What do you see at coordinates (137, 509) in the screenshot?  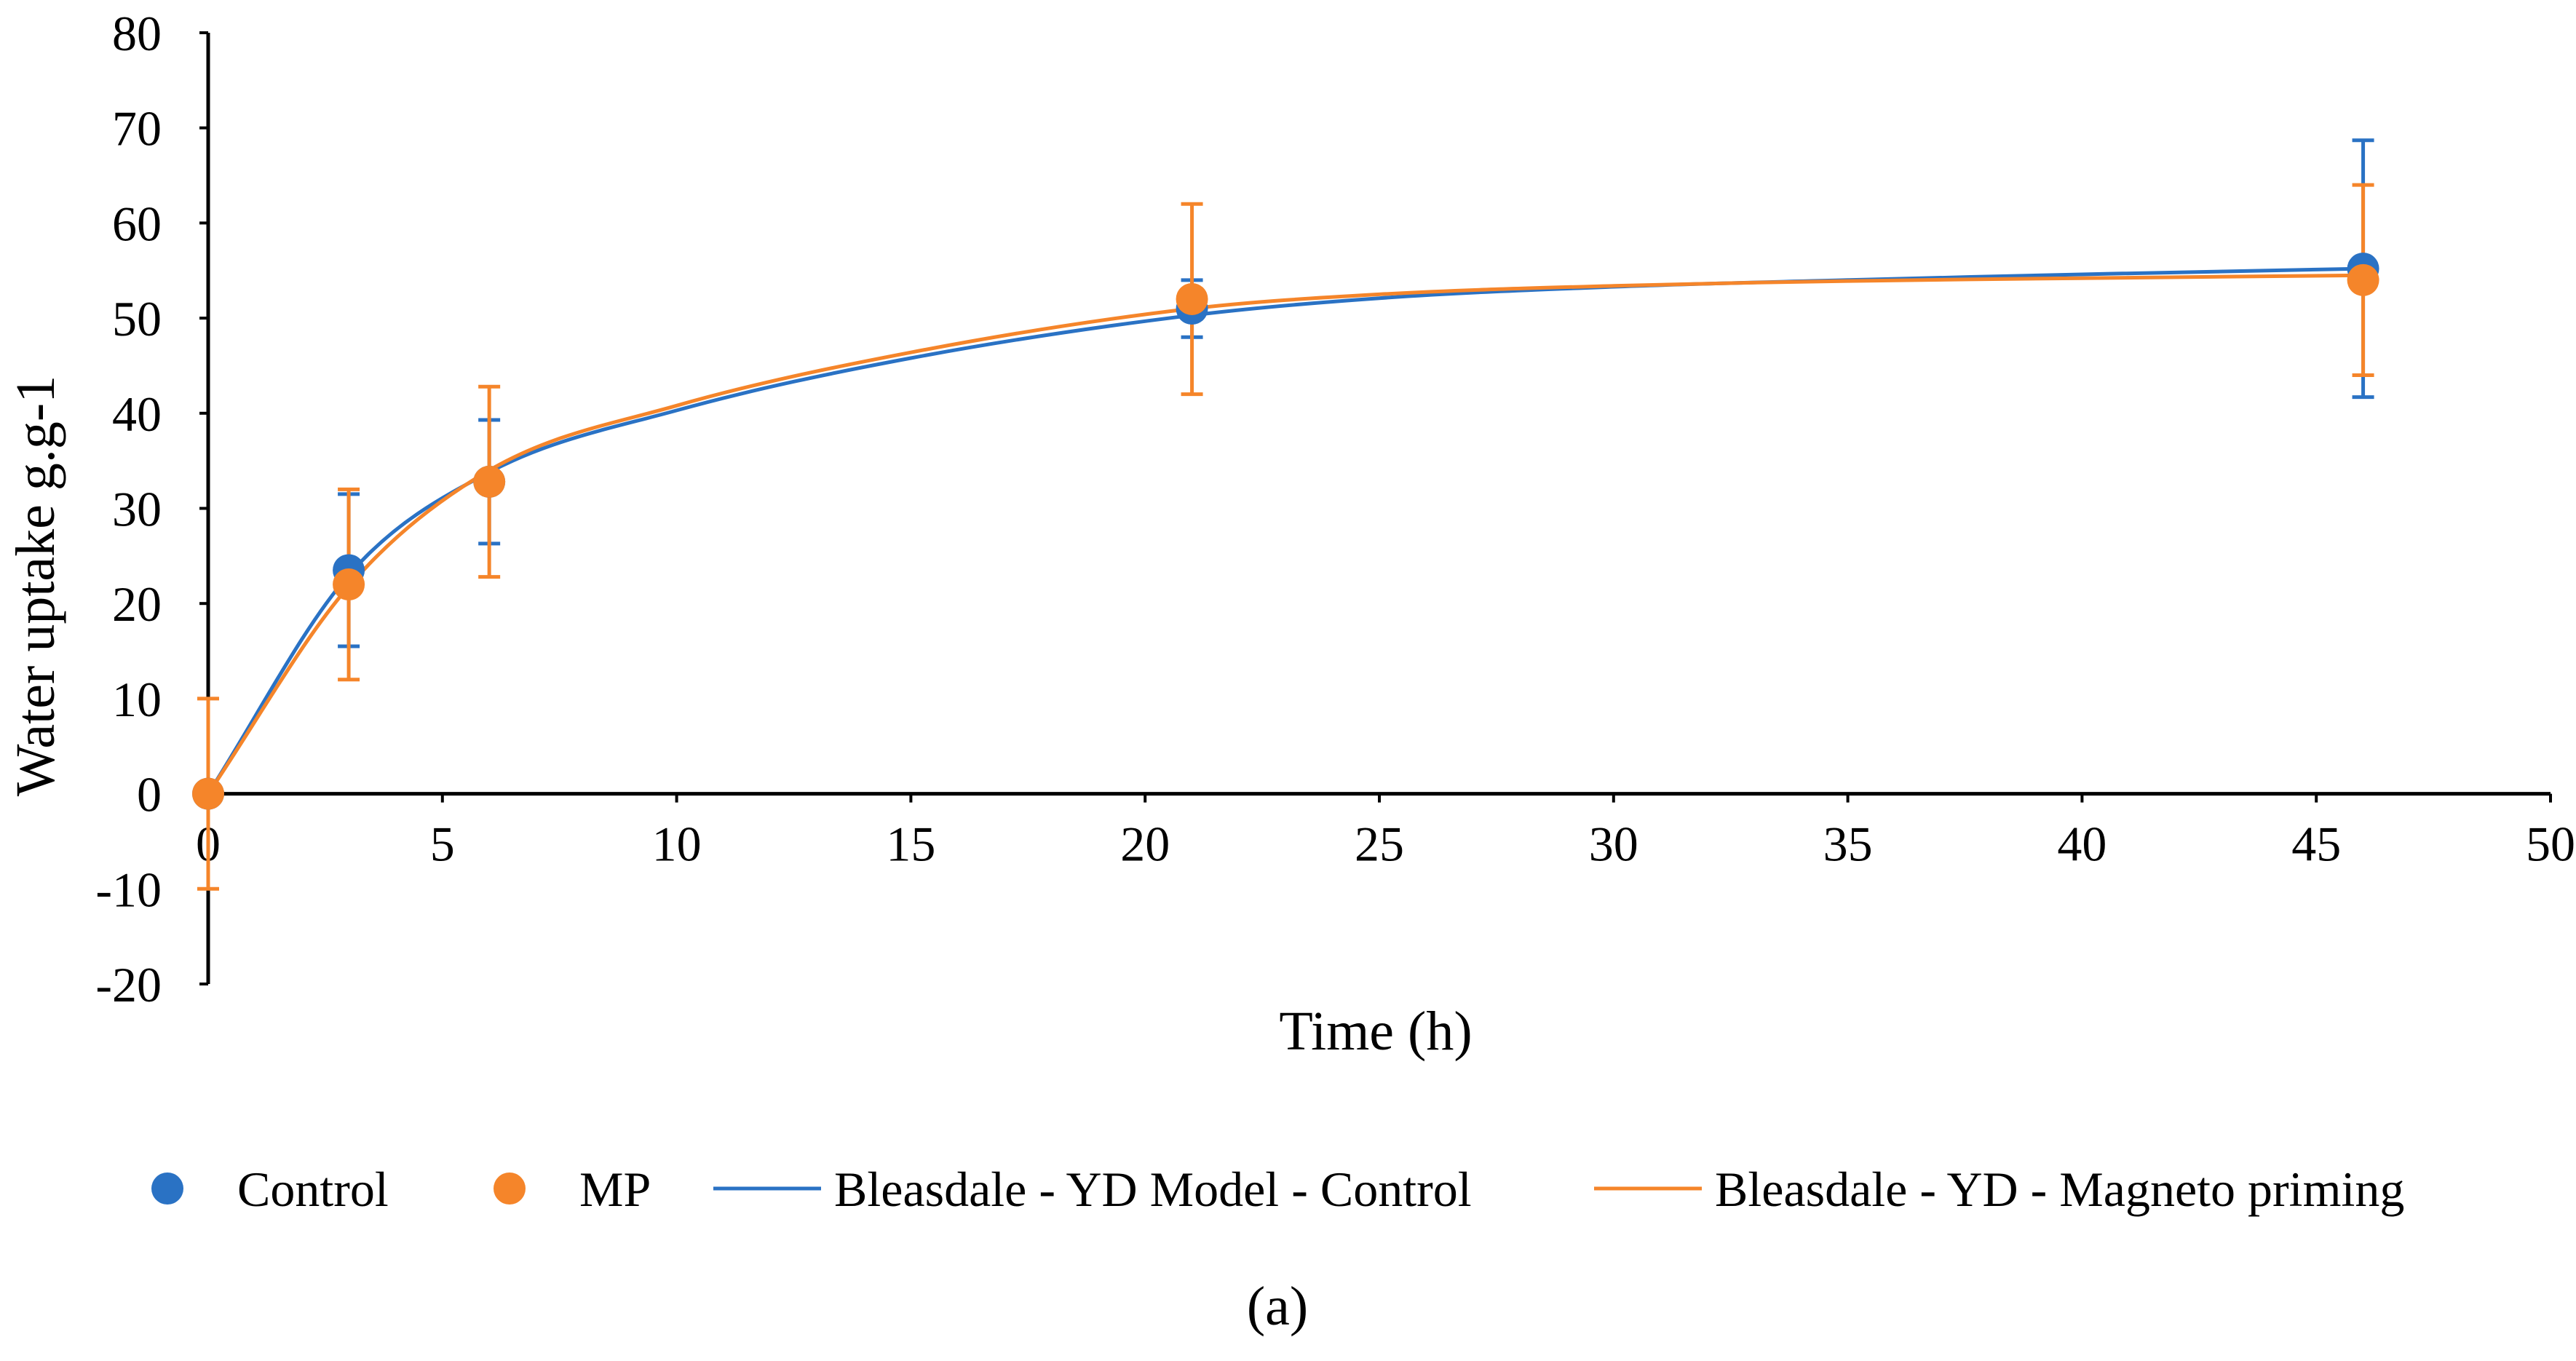 I see `y-tick-label: 30` at bounding box center [137, 509].